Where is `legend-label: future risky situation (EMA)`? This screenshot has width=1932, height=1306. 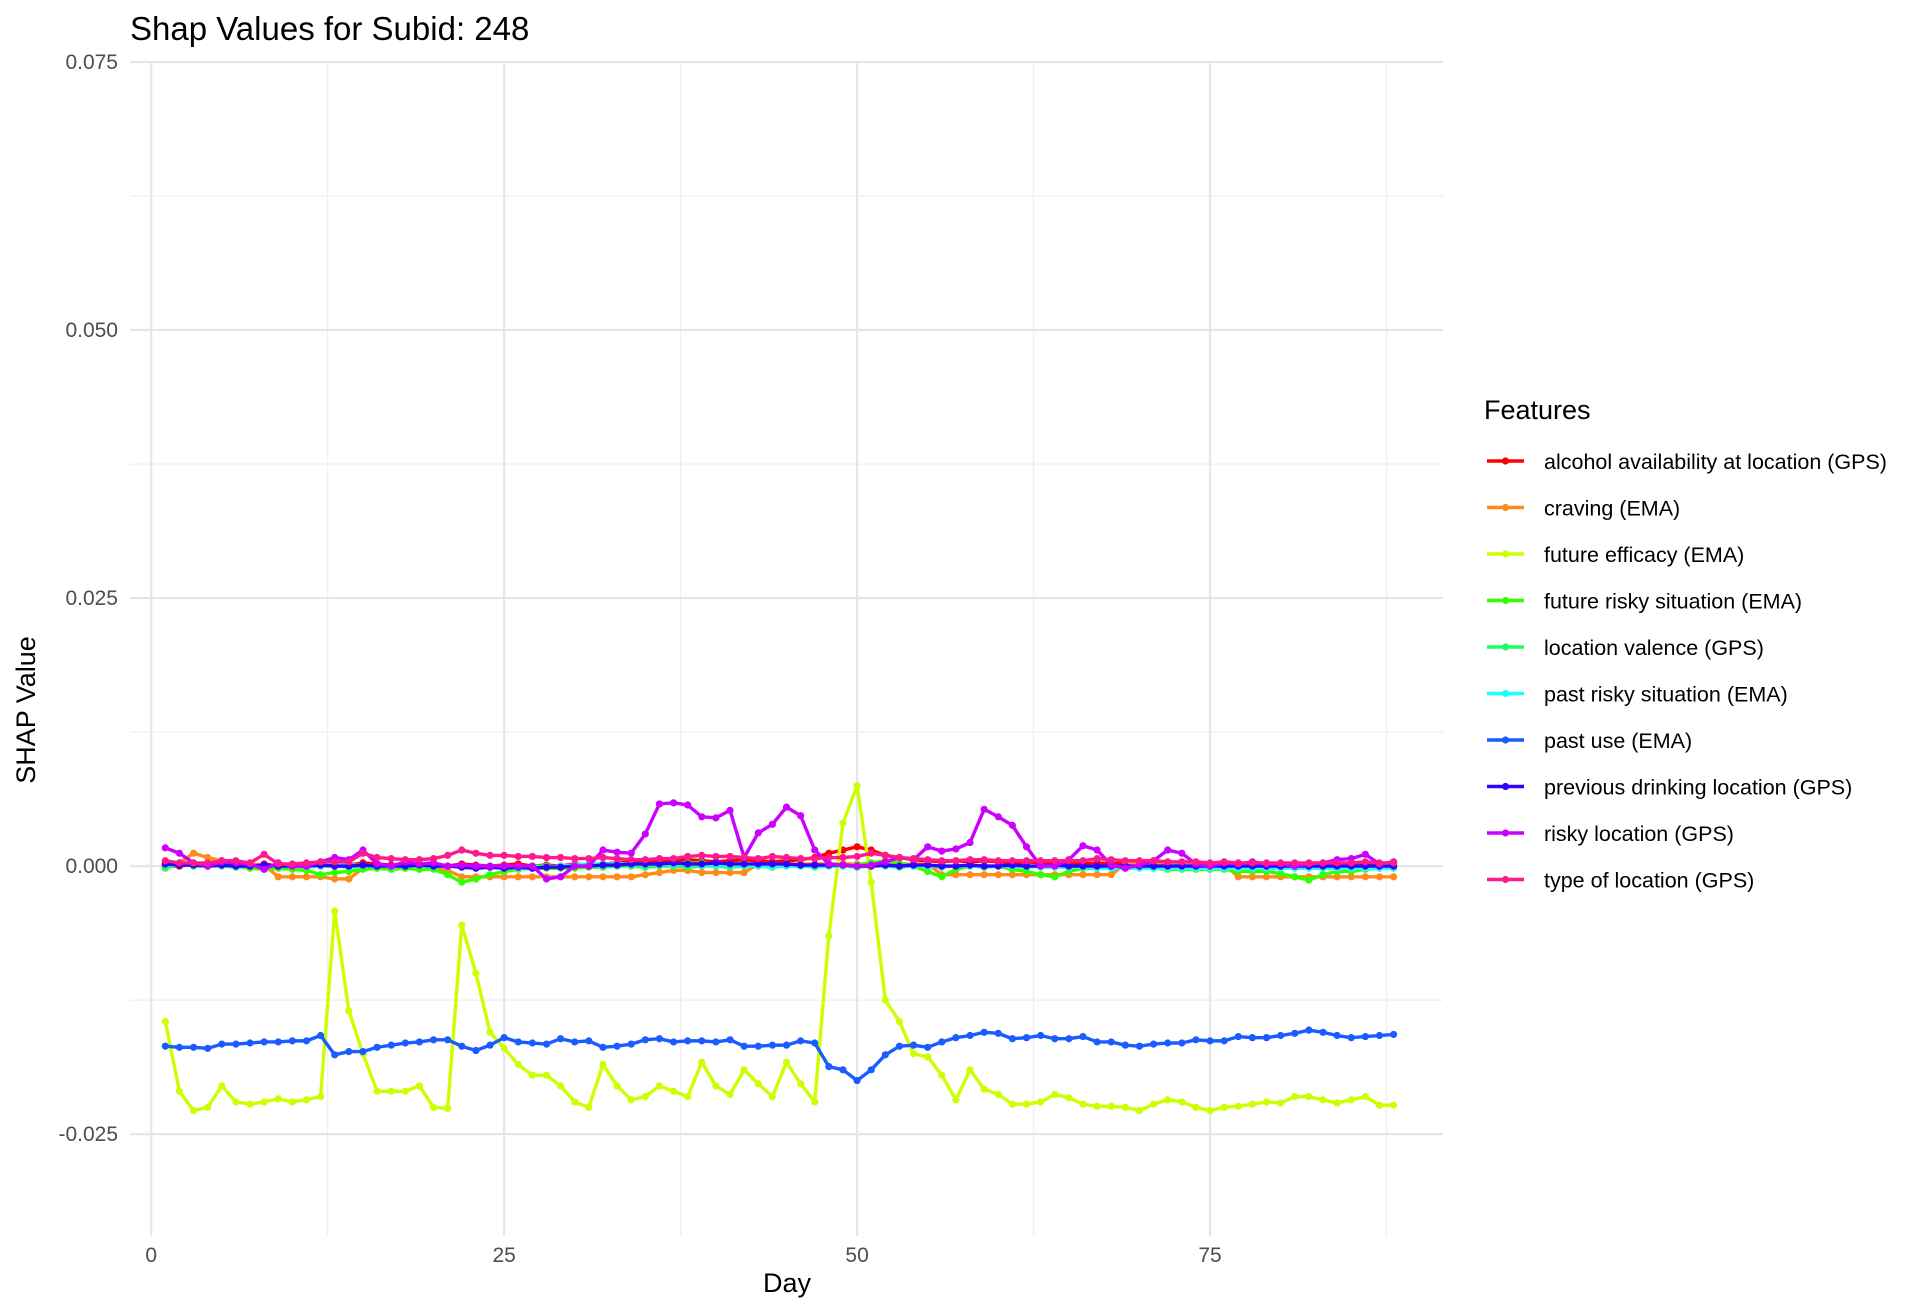 legend-label: future risky situation (EMA) is located at coordinates (1673, 602).